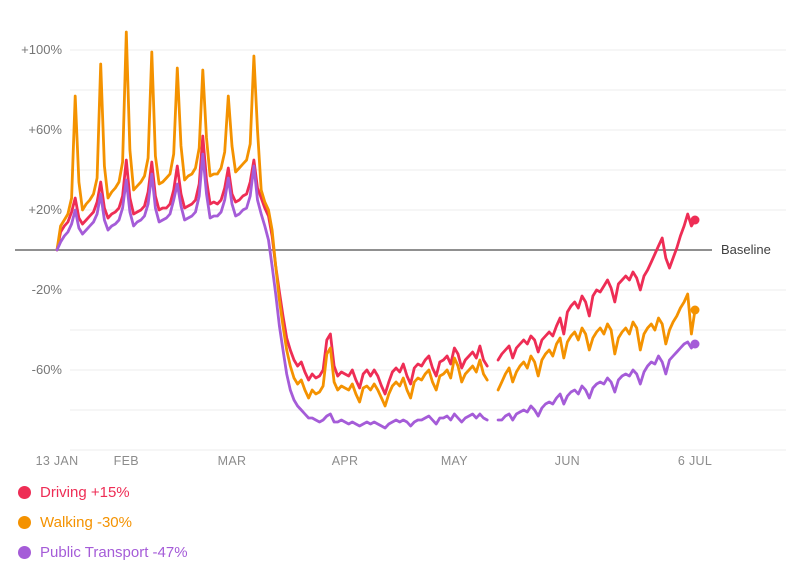  I want to click on legend-dot-public-transport-icon, so click(24, 552).